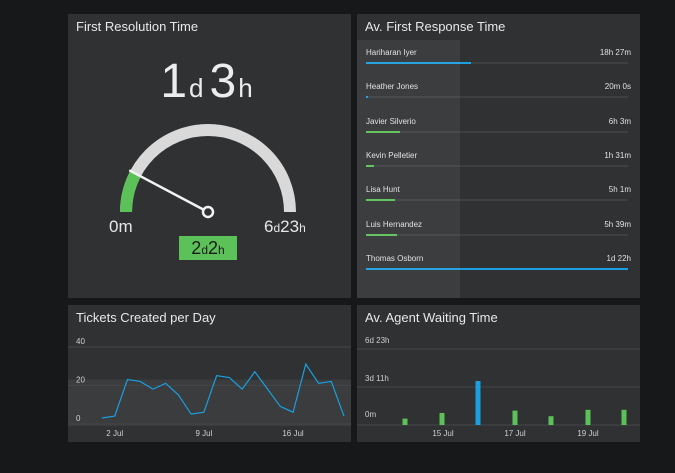  Describe the element at coordinates (208, 168) in the screenshot. I see `gauge-track` at that location.